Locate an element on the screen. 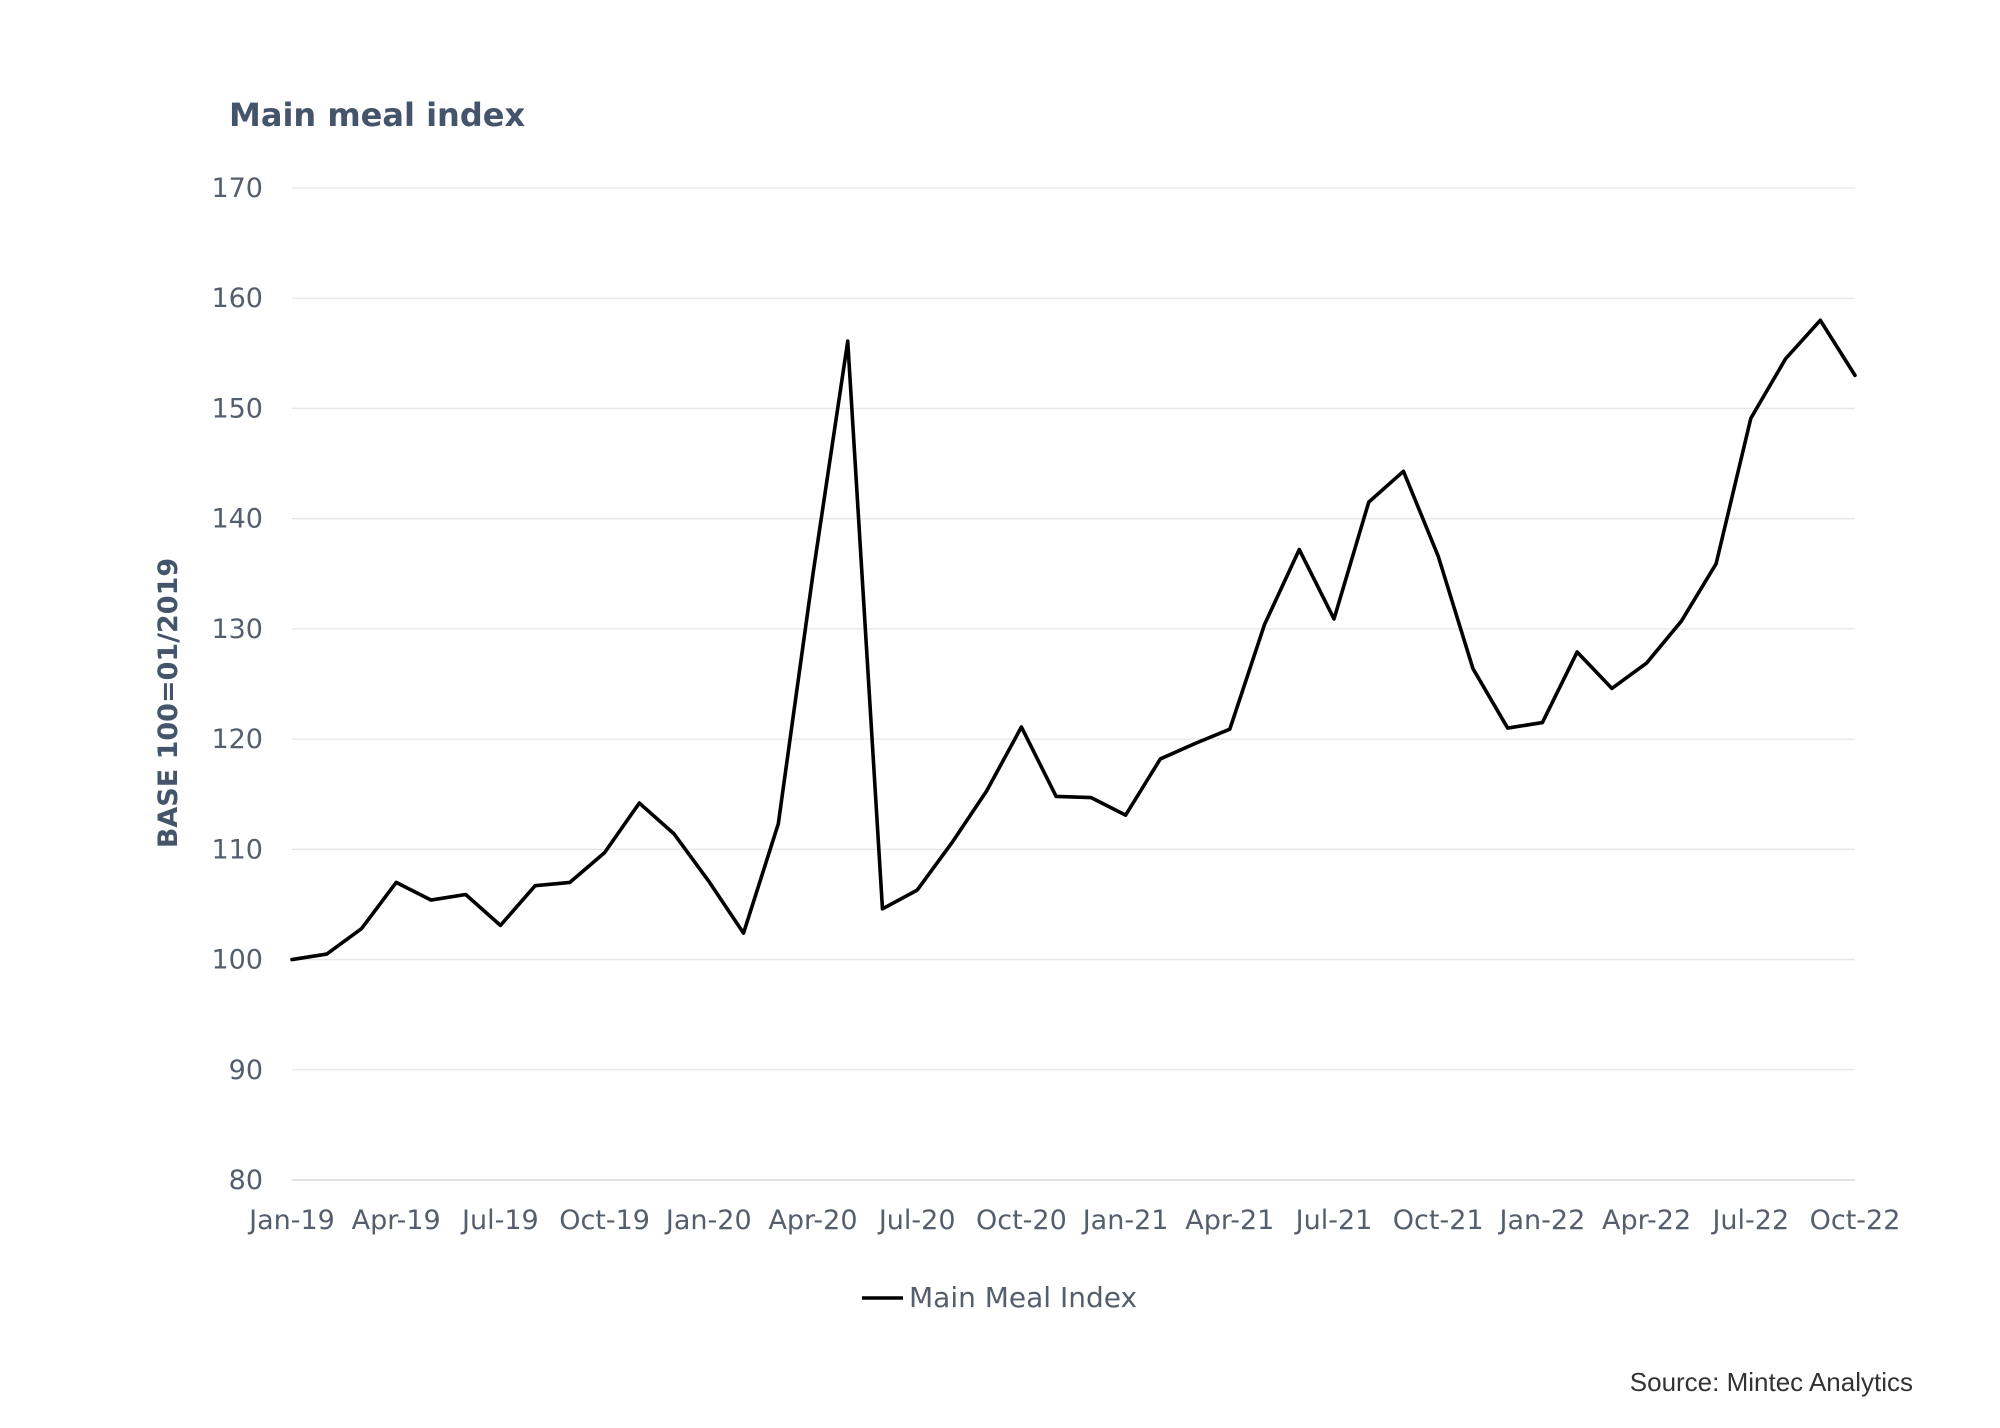  y-axis-ticks: 80 90 100 110 120 130 140 150 160 170 is located at coordinates (237, 684).